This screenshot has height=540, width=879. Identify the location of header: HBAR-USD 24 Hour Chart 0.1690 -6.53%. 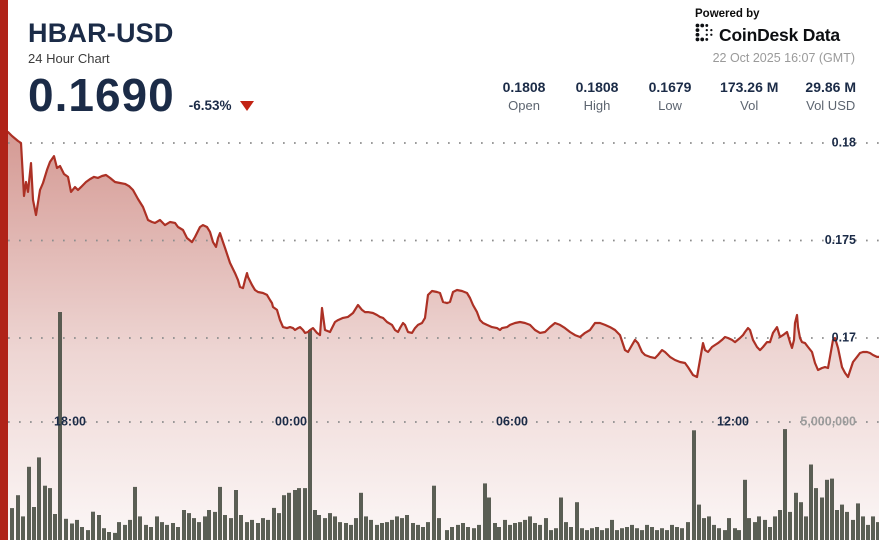
(141, 69).